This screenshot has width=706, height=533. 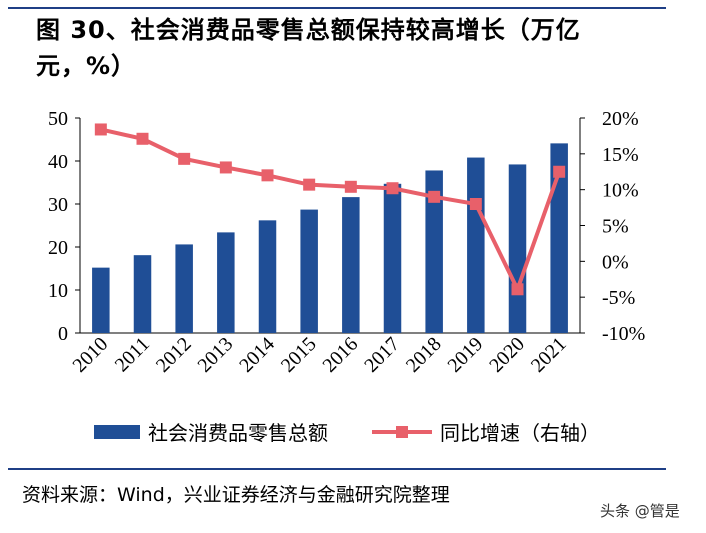 What do you see at coordinates (91, 355) in the screenshot?
I see `x-tick-label: 2010` at bounding box center [91, 355].